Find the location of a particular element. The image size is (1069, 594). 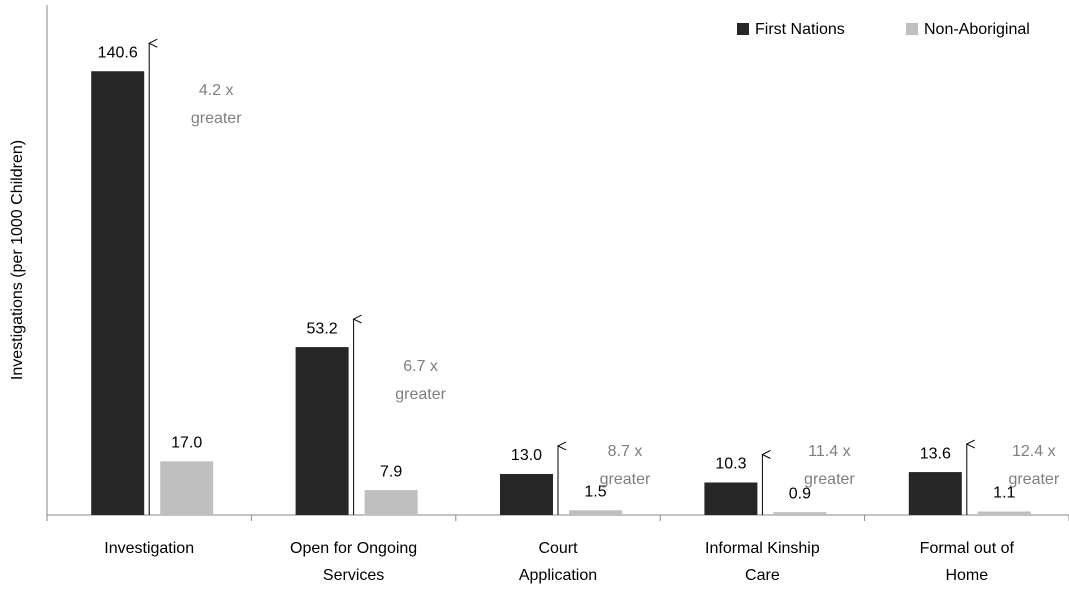

x-tick-label: Open for Ongoing Services is located at coordinates (353, 562).